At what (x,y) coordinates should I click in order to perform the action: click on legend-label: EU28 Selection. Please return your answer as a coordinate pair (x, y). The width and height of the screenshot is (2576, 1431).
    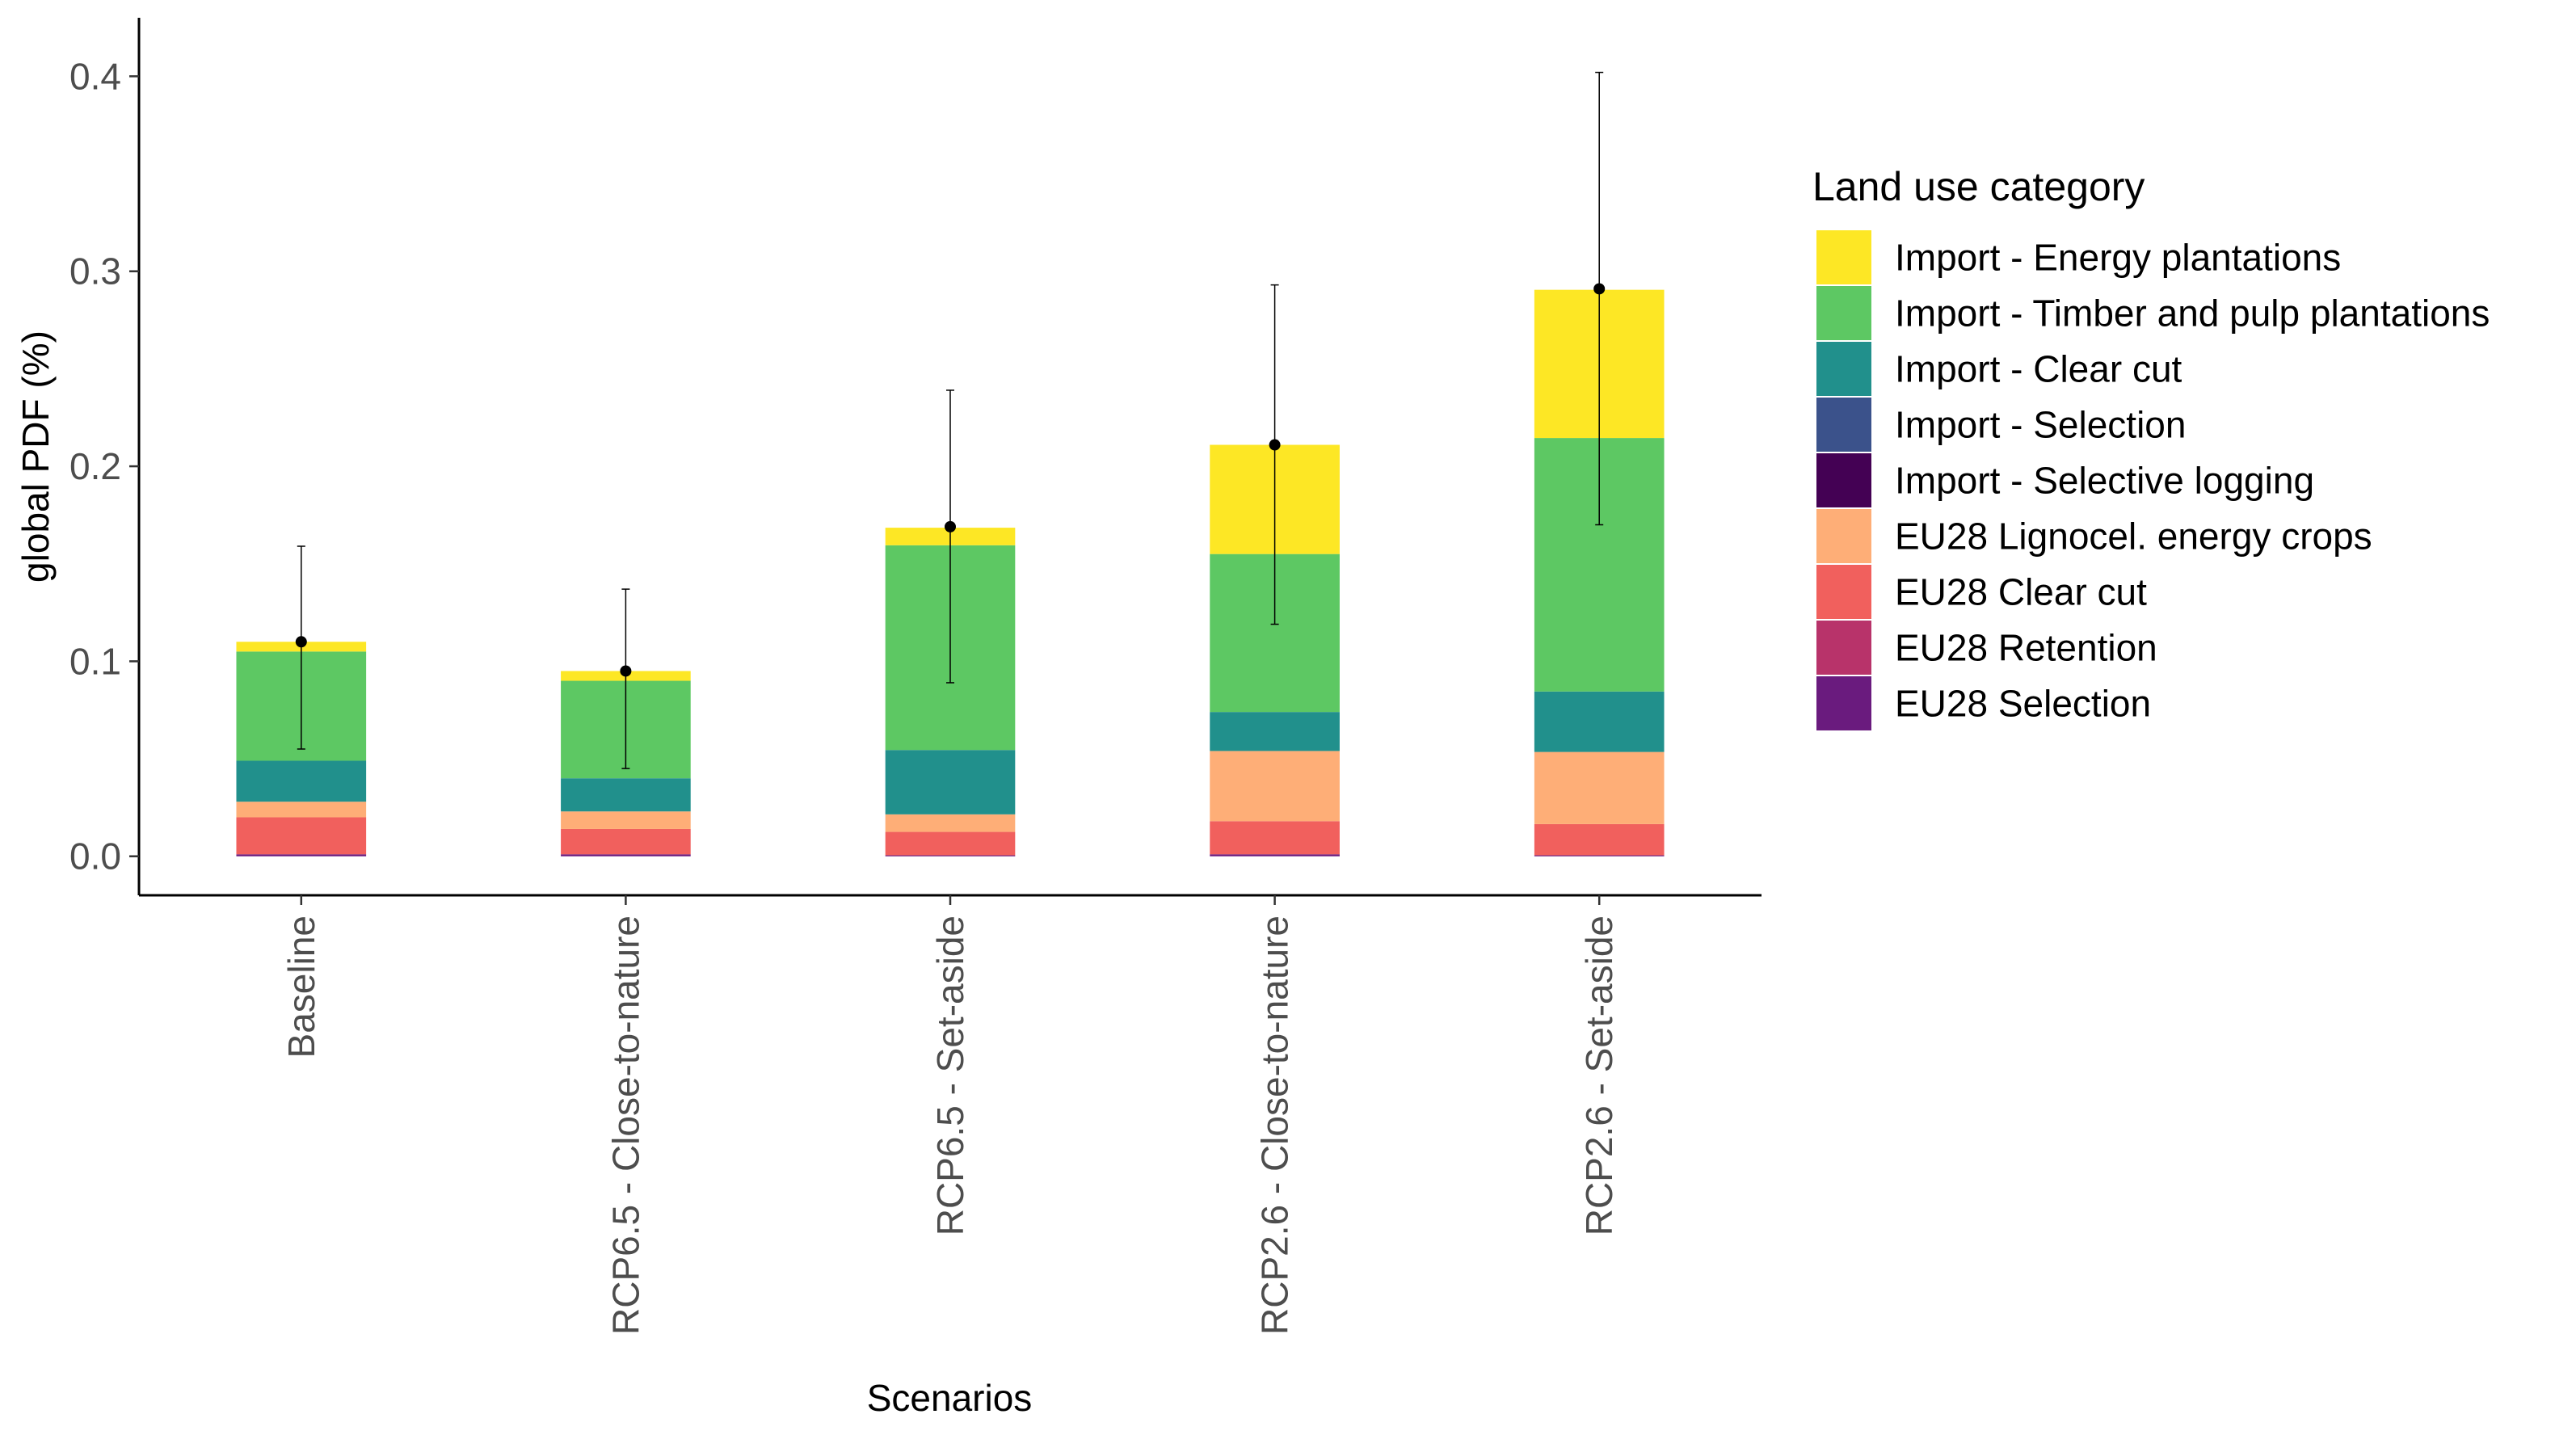
    Looking at the image, I should click on (2023, 704).